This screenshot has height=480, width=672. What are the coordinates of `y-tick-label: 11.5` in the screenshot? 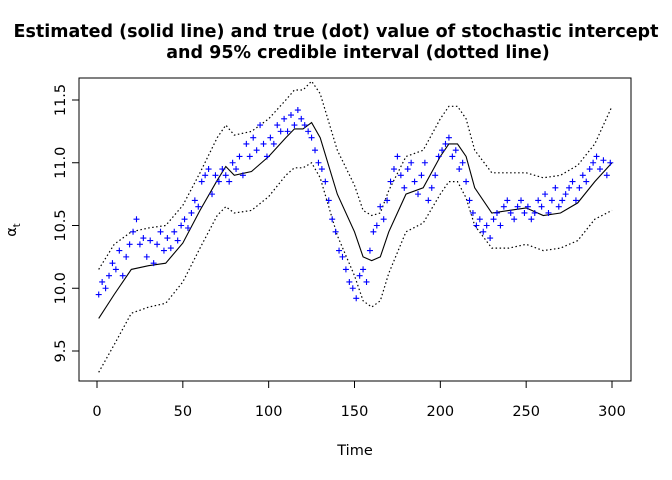 It's located at (61, 100).